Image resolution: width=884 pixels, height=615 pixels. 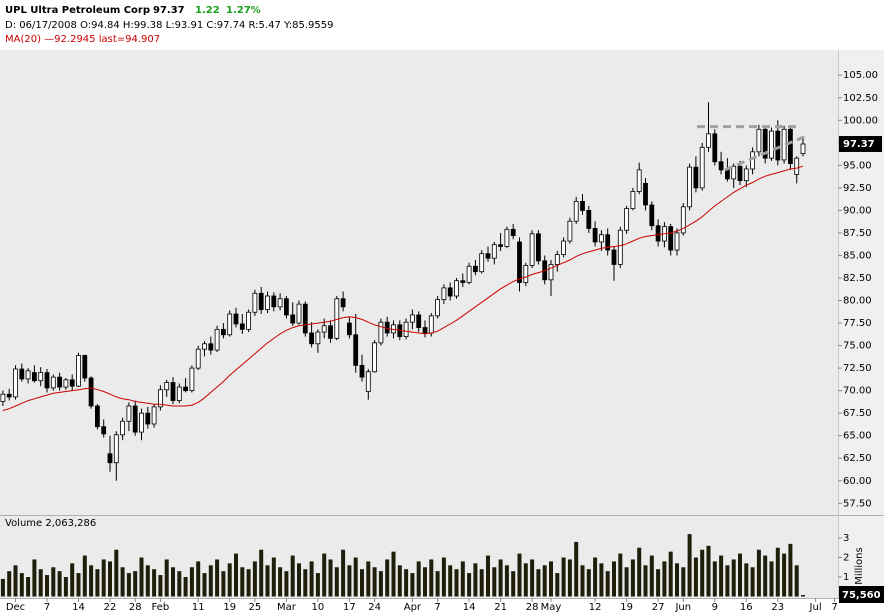 What do you see at coordinates (715, 607) in the screenshot?
I see `x-tick-label: 9` at bounding box center [715, 607].